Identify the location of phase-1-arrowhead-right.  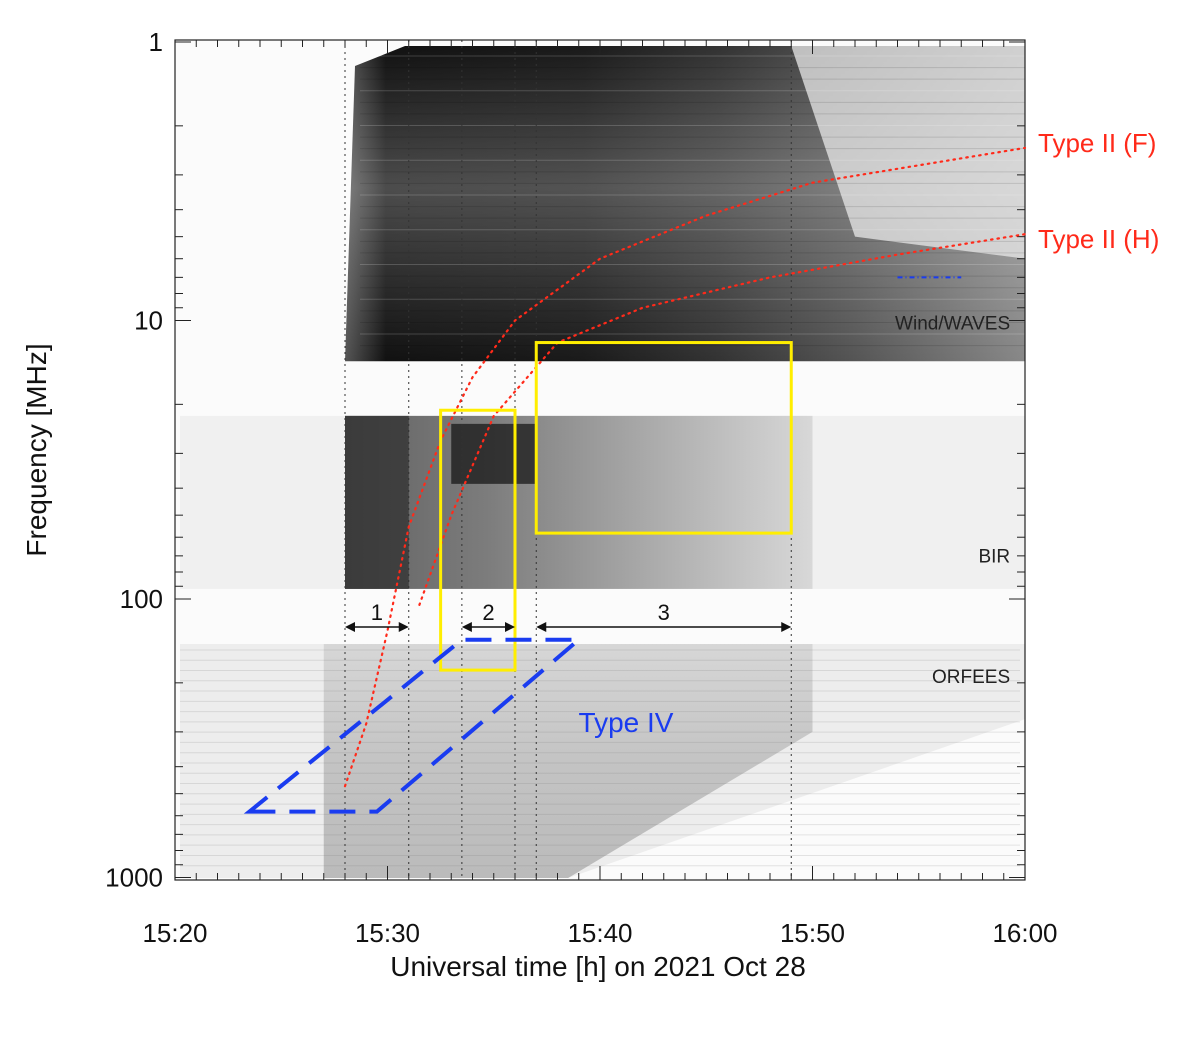
(403, 627).